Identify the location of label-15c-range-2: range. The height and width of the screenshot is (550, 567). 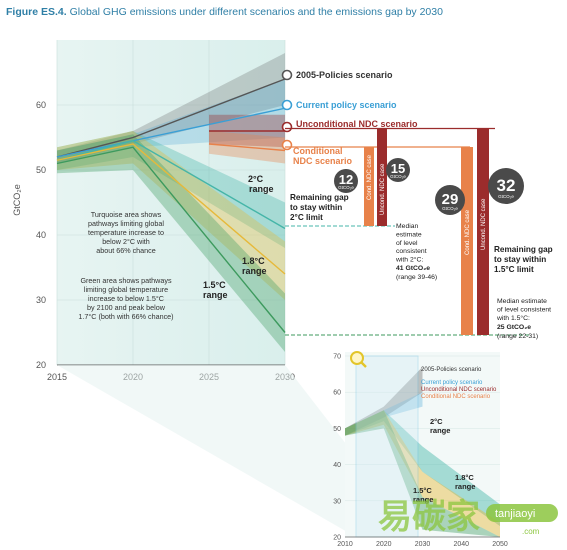
(215, 295).